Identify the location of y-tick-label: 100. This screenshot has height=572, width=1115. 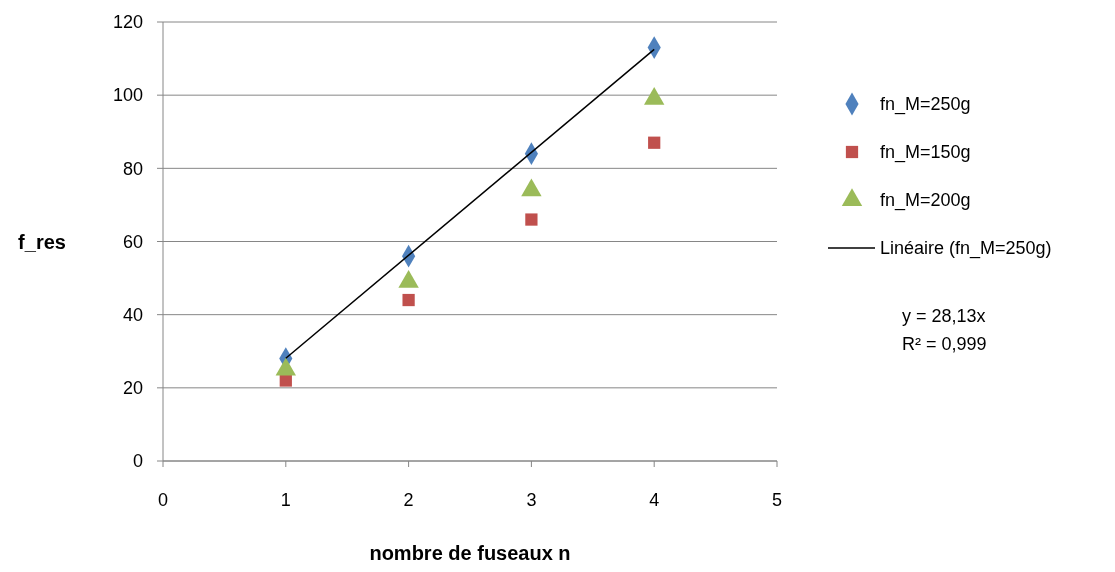
(127, 95).